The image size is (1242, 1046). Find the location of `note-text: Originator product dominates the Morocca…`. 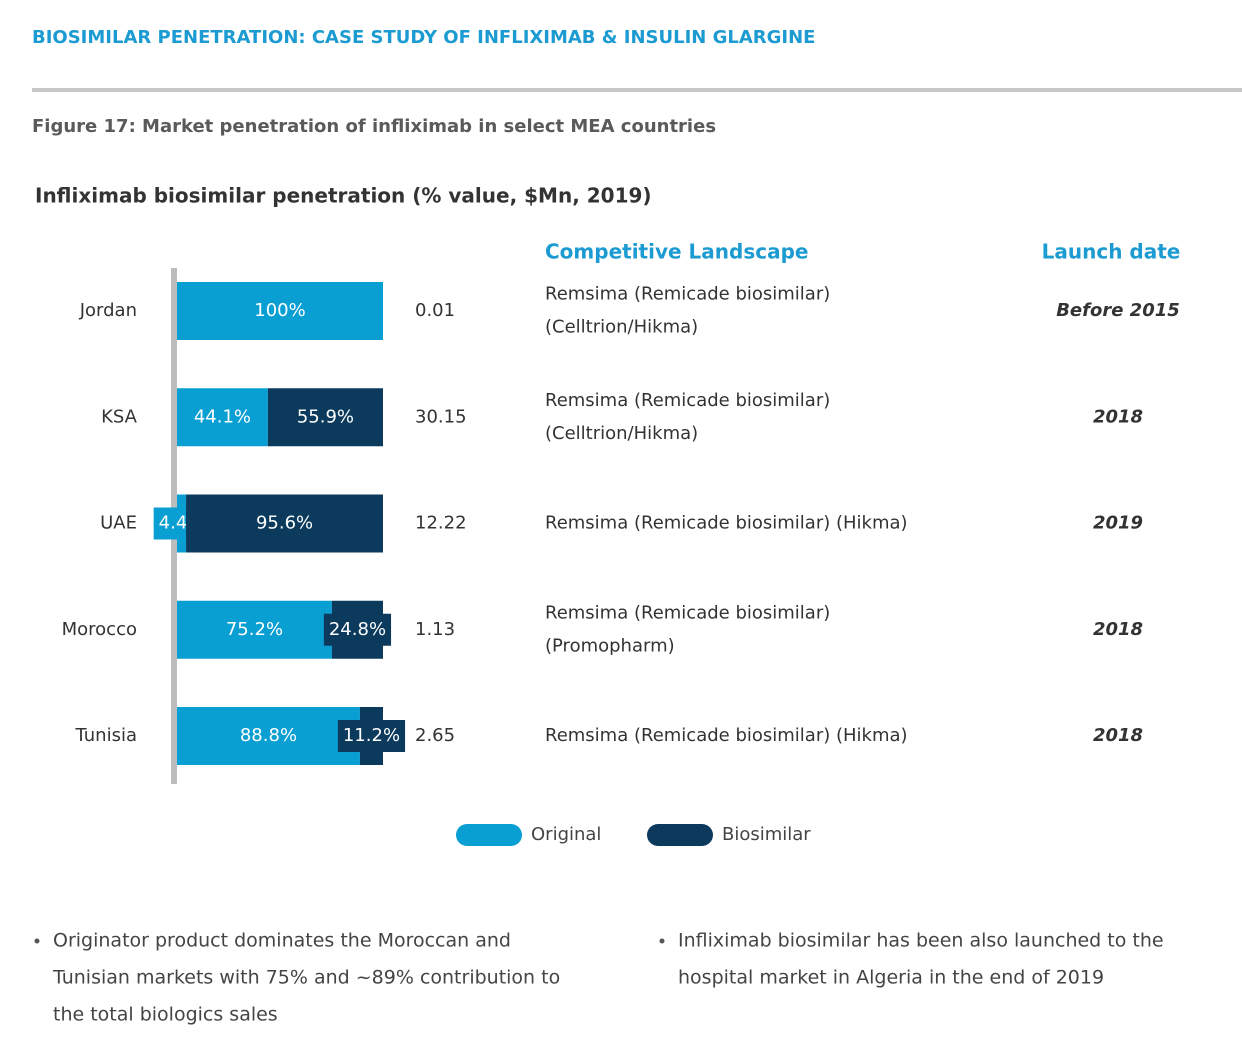

note-text: Originator product dominates the Morocca… is located at coordinates (282, 941).